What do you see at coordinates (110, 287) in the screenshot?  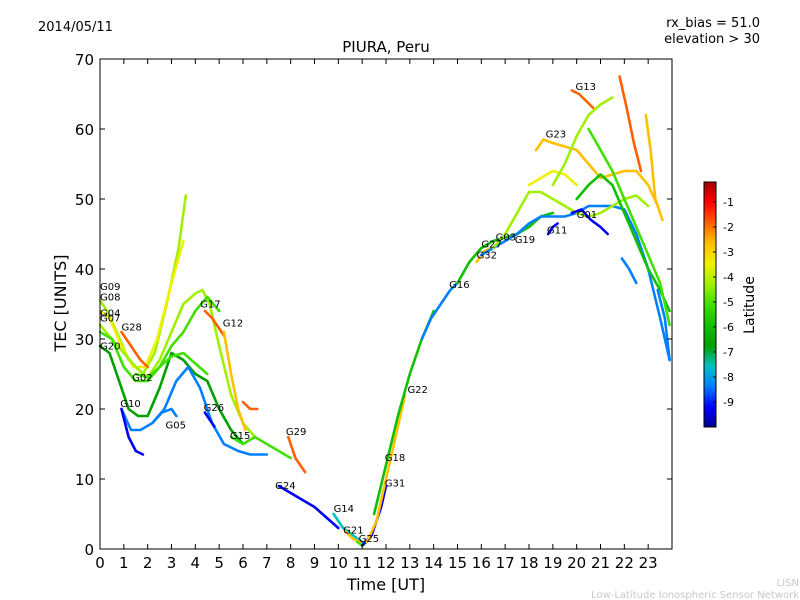 I see `satellite-label: G09` at bounding box center [110, 287].